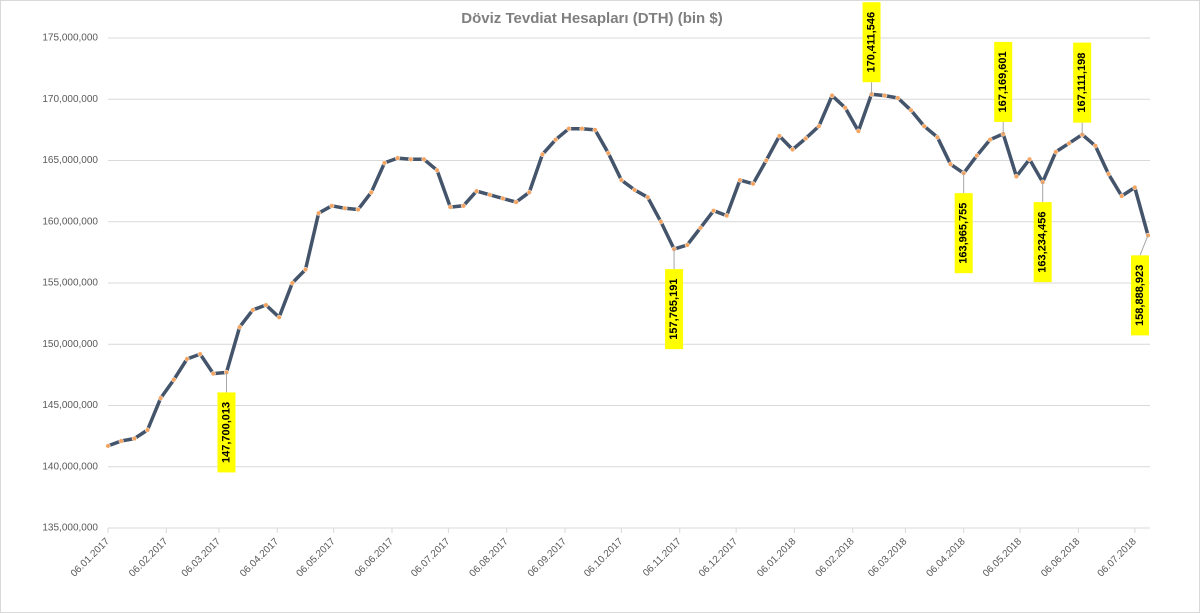 This screenshot has width=1200, height=613. What do you see at coordinates (1144, 245) in the screenshot?
I see `leader-line` at bounding box center [1144, 245].